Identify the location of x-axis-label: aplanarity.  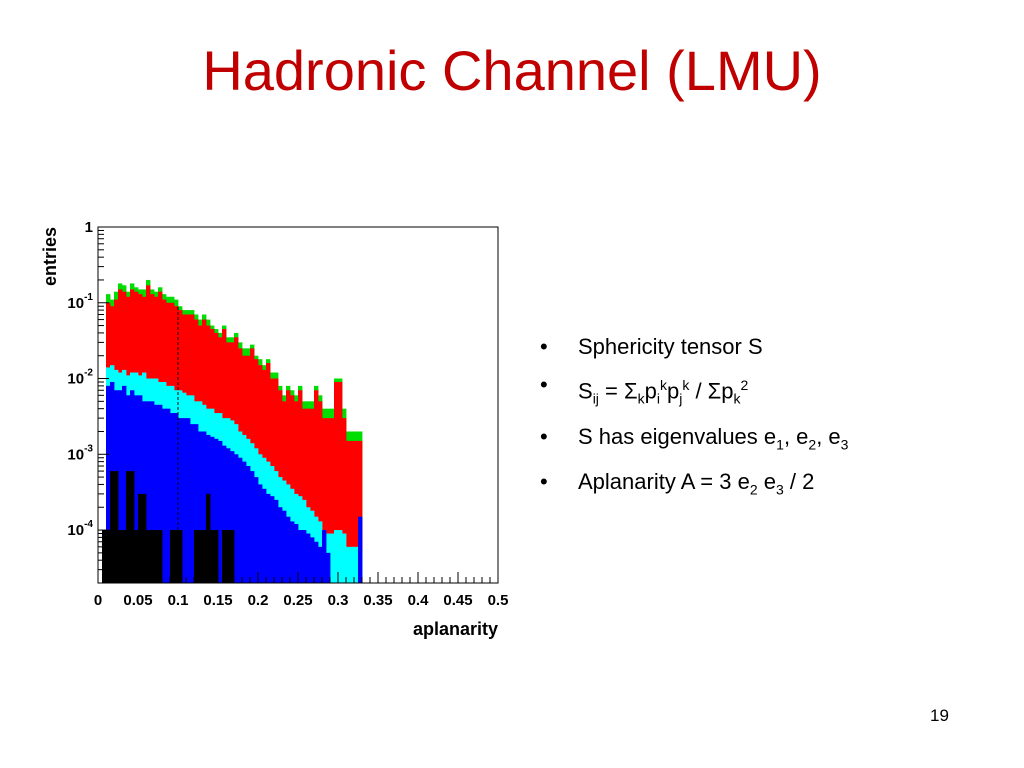
(455, 629).